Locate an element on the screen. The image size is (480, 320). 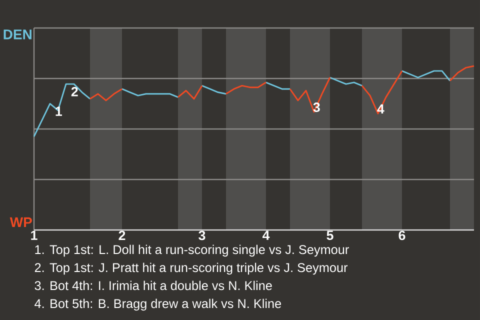
text: 3. Bot 4th: I. Irimia hit a double vs N. Kline is located at coordinates (153, 285).